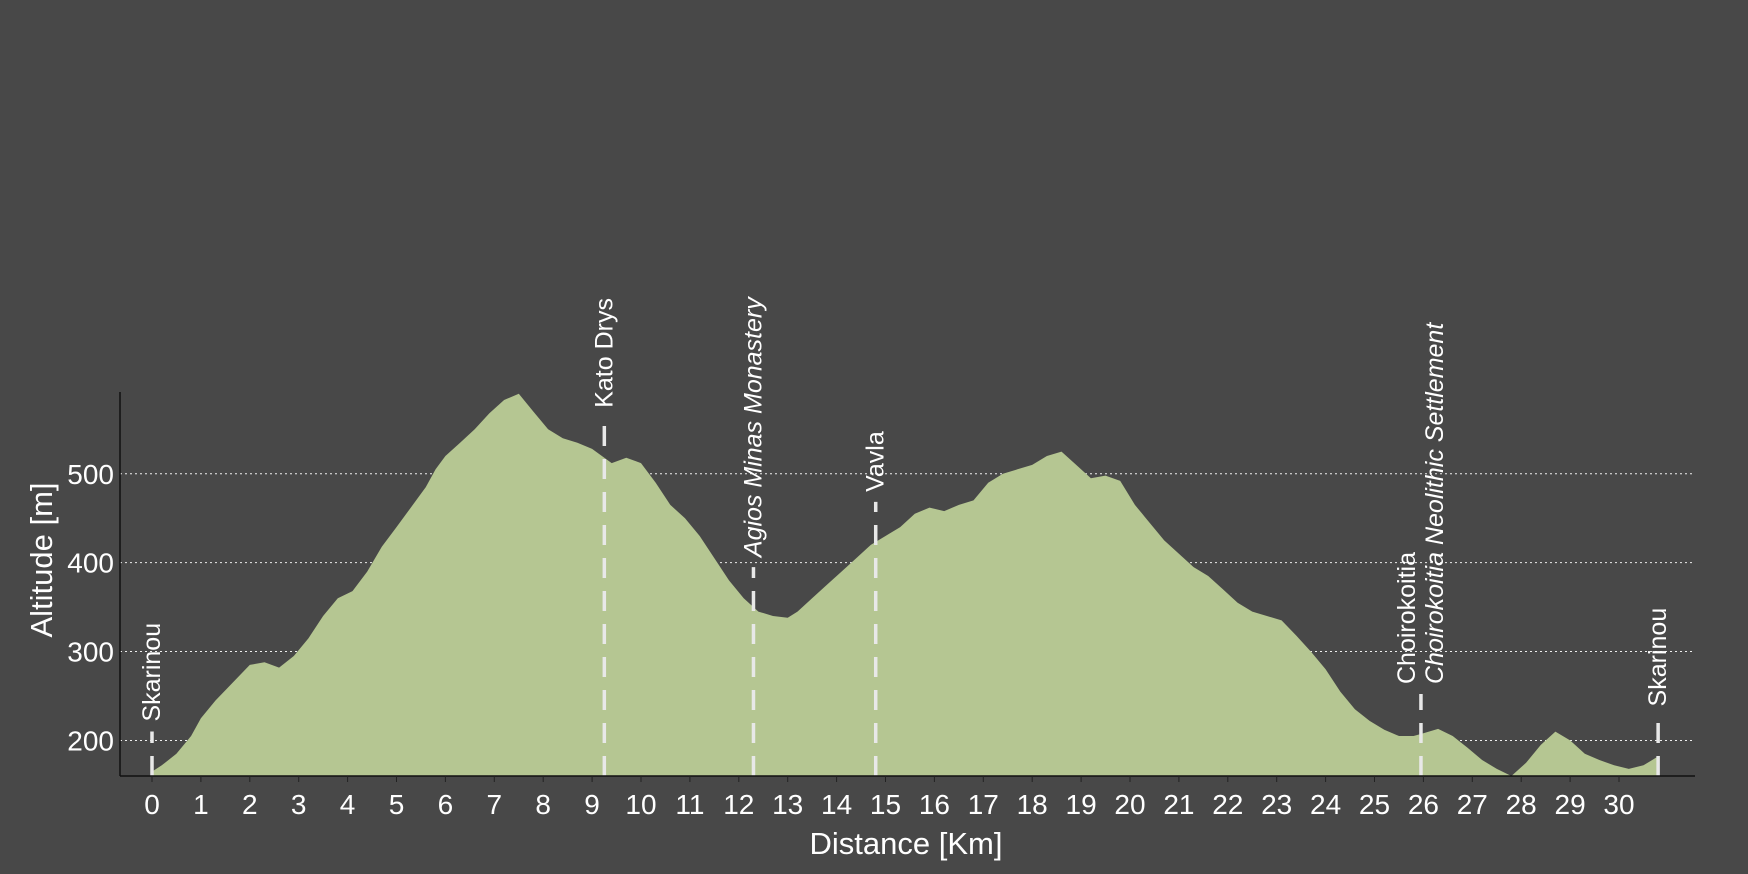  I want to click on x-tick-label-14: 14, so click(836, 804).